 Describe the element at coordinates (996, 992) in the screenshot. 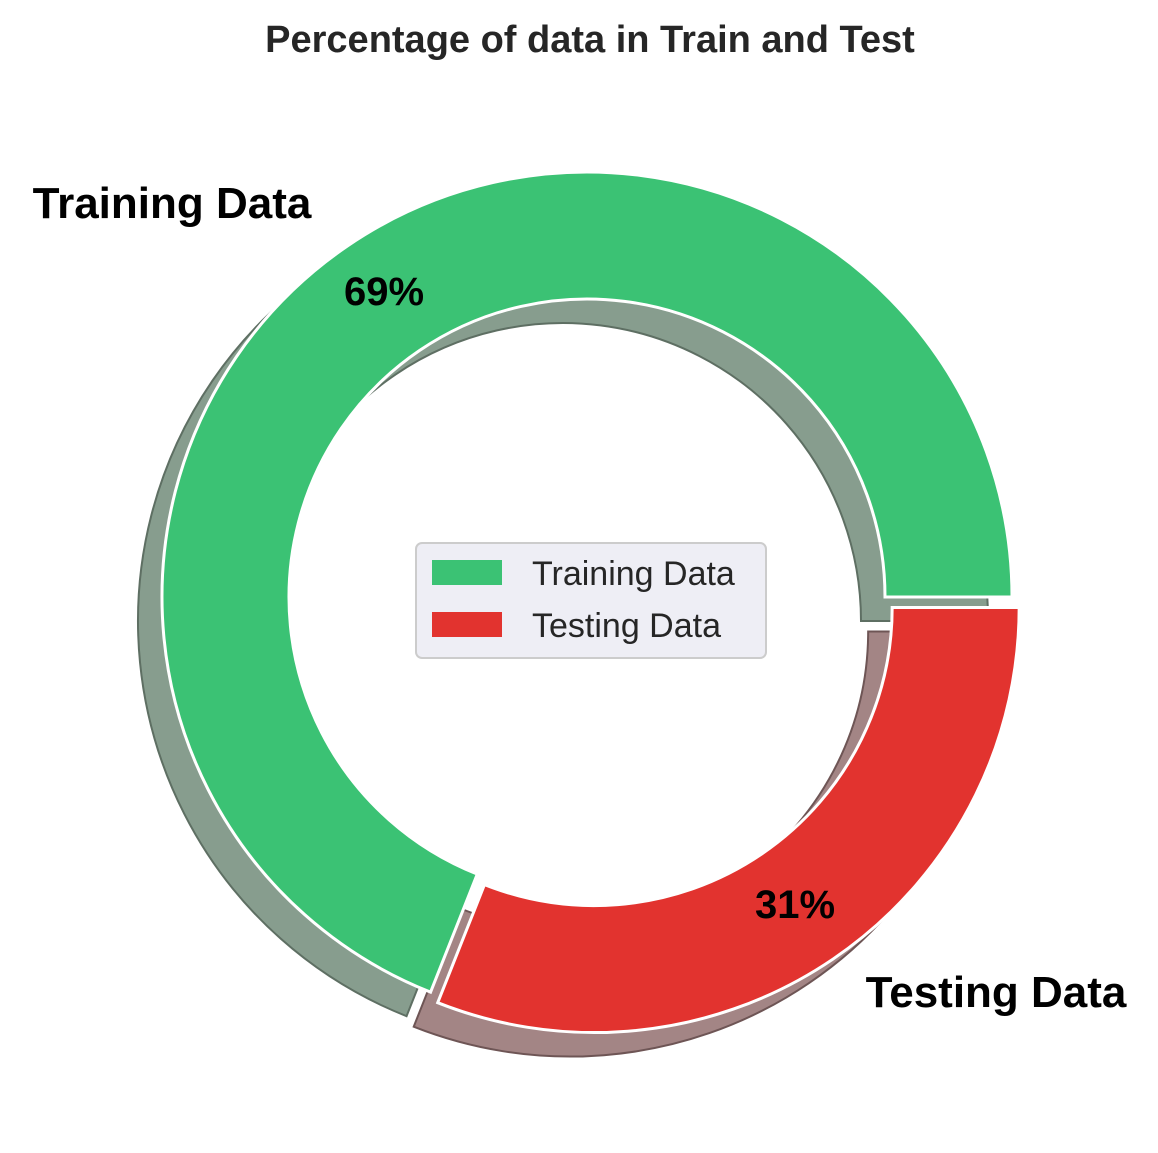

I see `slice-label-testing: Testing Data` at that location.